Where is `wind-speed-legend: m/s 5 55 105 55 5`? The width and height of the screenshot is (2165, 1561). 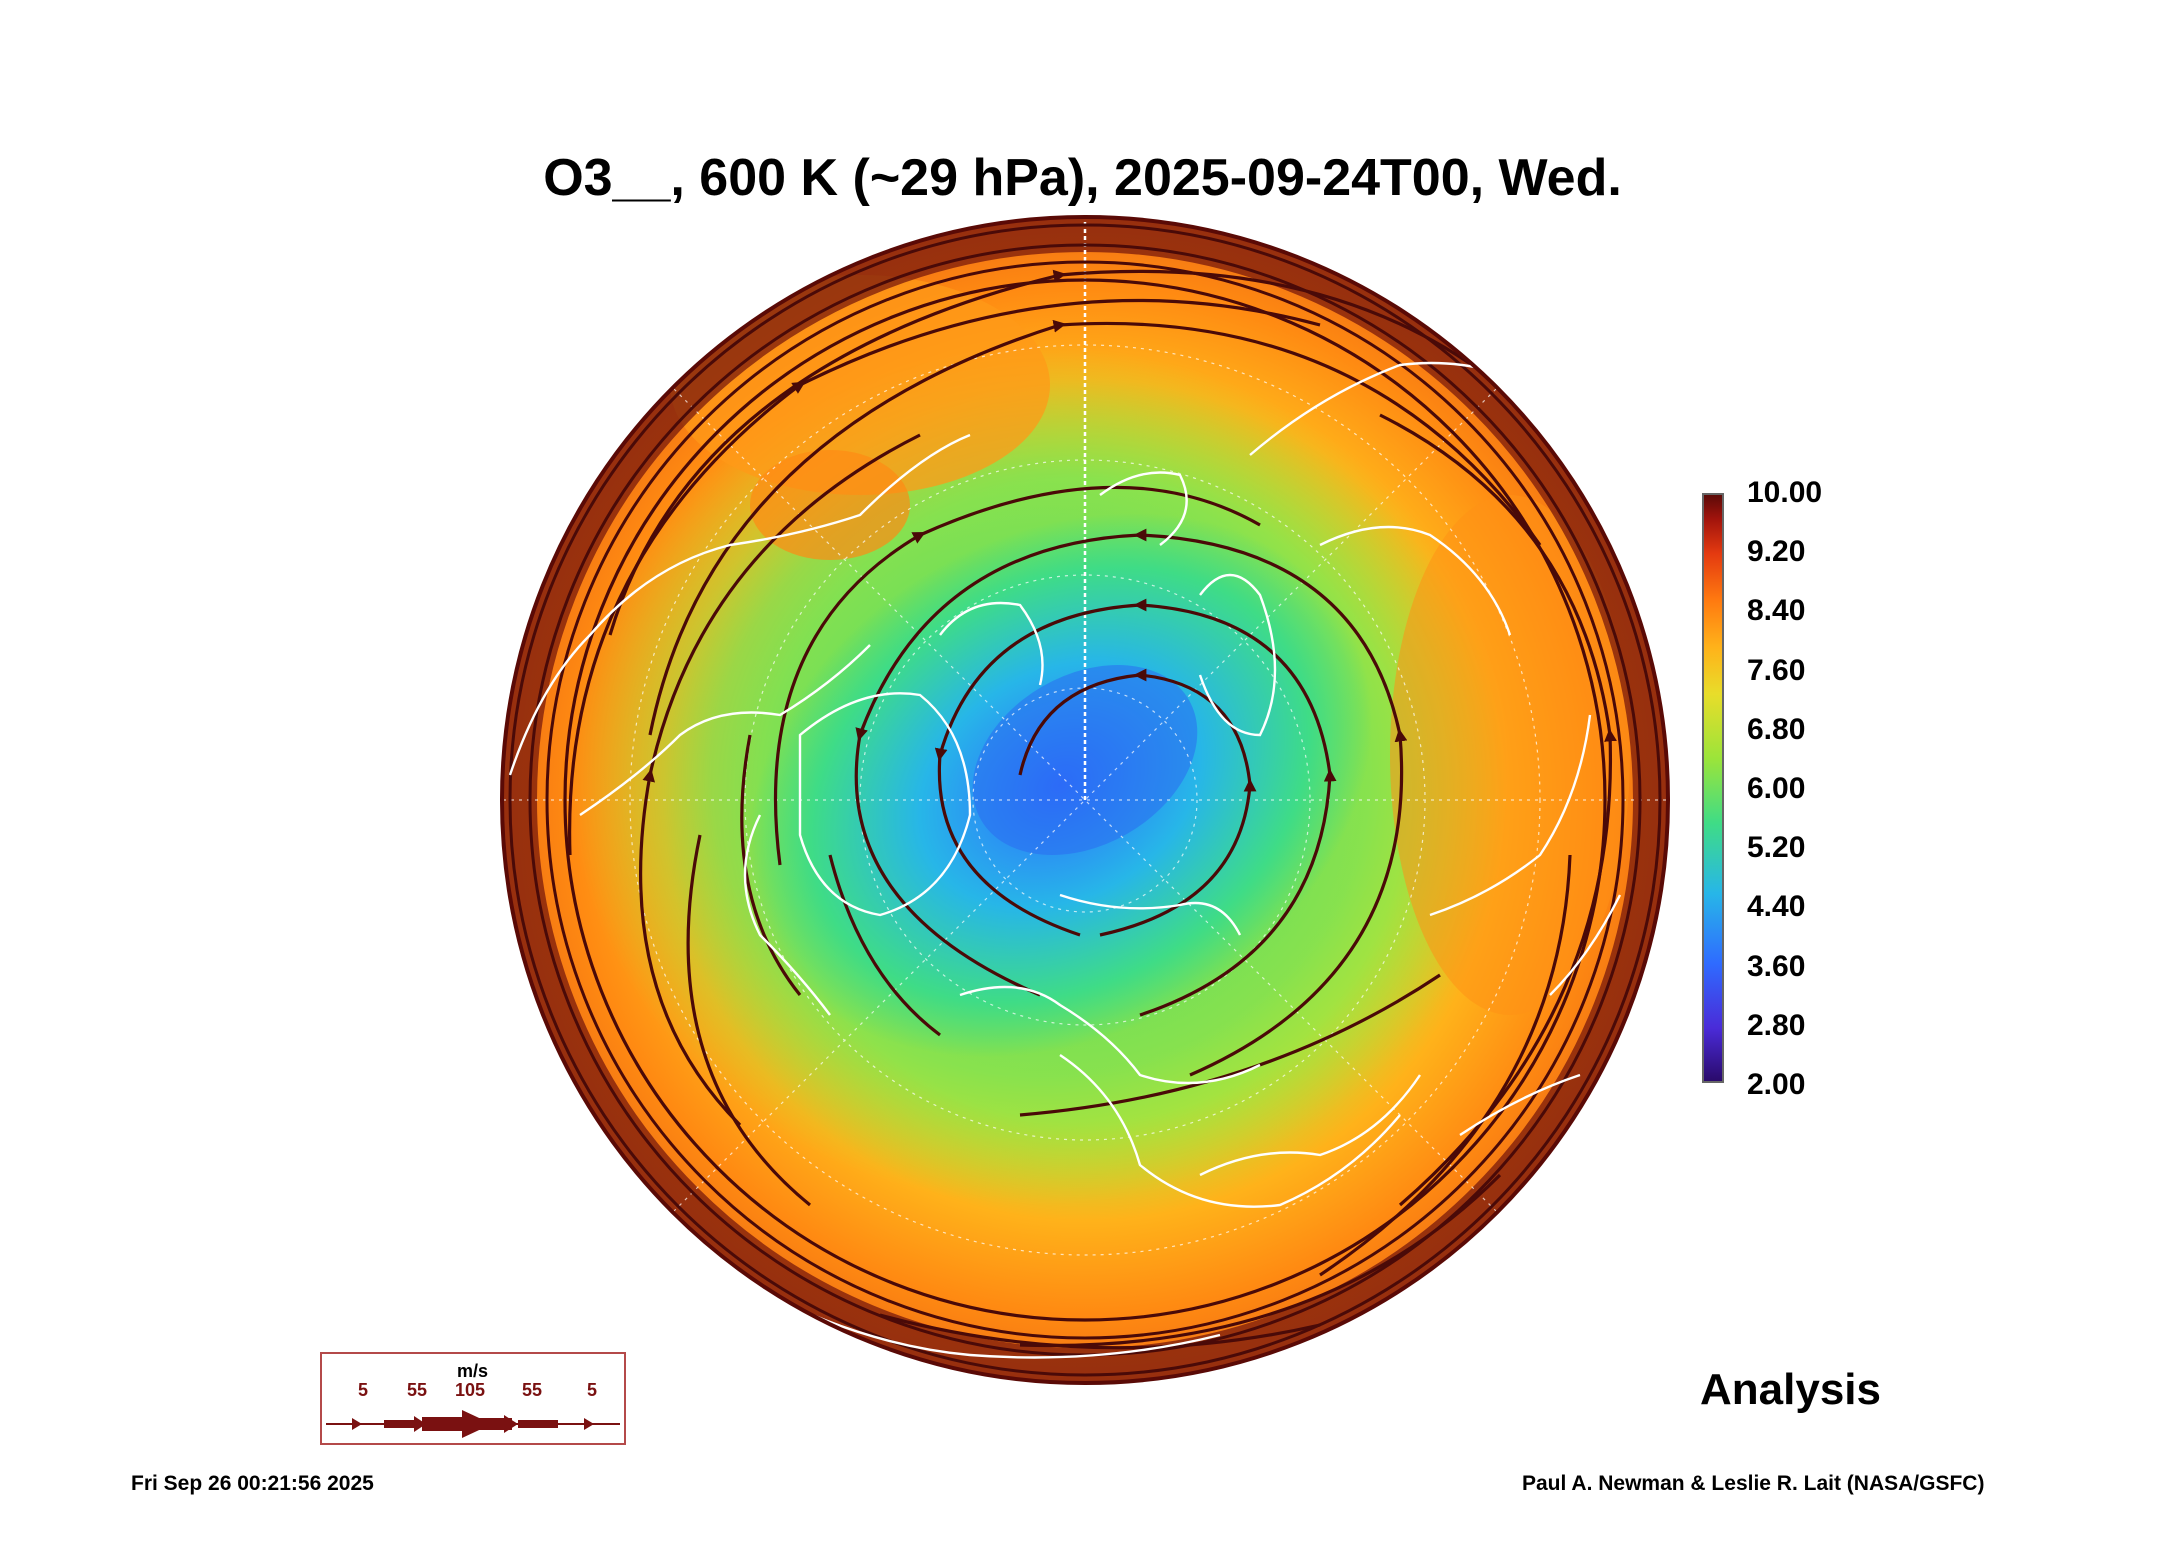 wind-speed-legend: m/s 5 55 105 55 5 is located at coordinates (473, 1398).